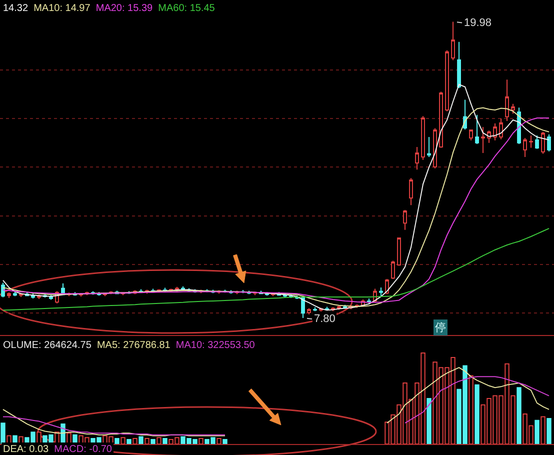  What do you see at coordinates (133, 345) in the screenshot?
I see `text: MA5: 276786.81` at bounding box center [133, 345].